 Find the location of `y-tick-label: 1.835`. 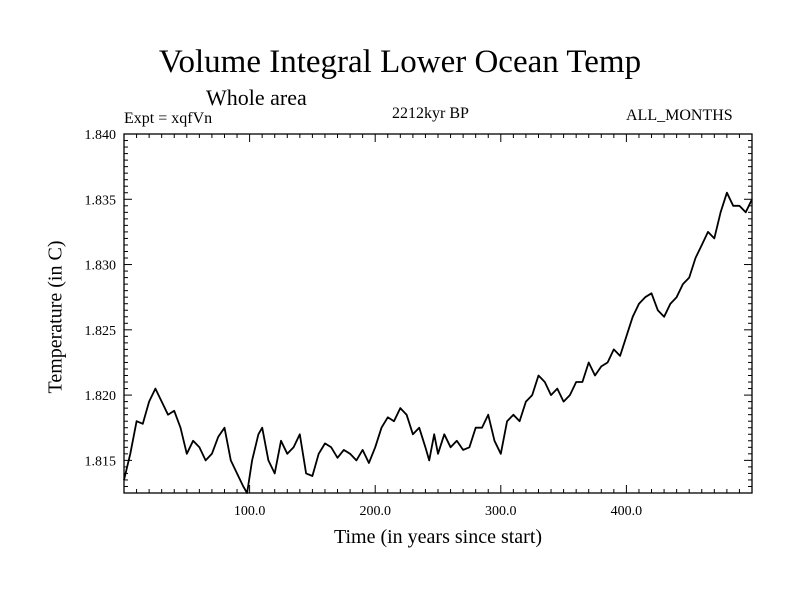

y-tick-label: 1.835 is located at coordinates (101, 200).